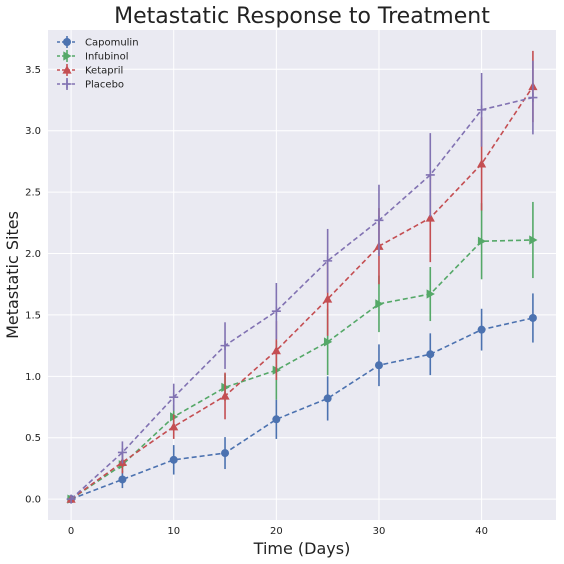  Describe the element at coordinates (104, 71) in the screenshot. I see `legend-label-ketapril: Ketapril` at that location.